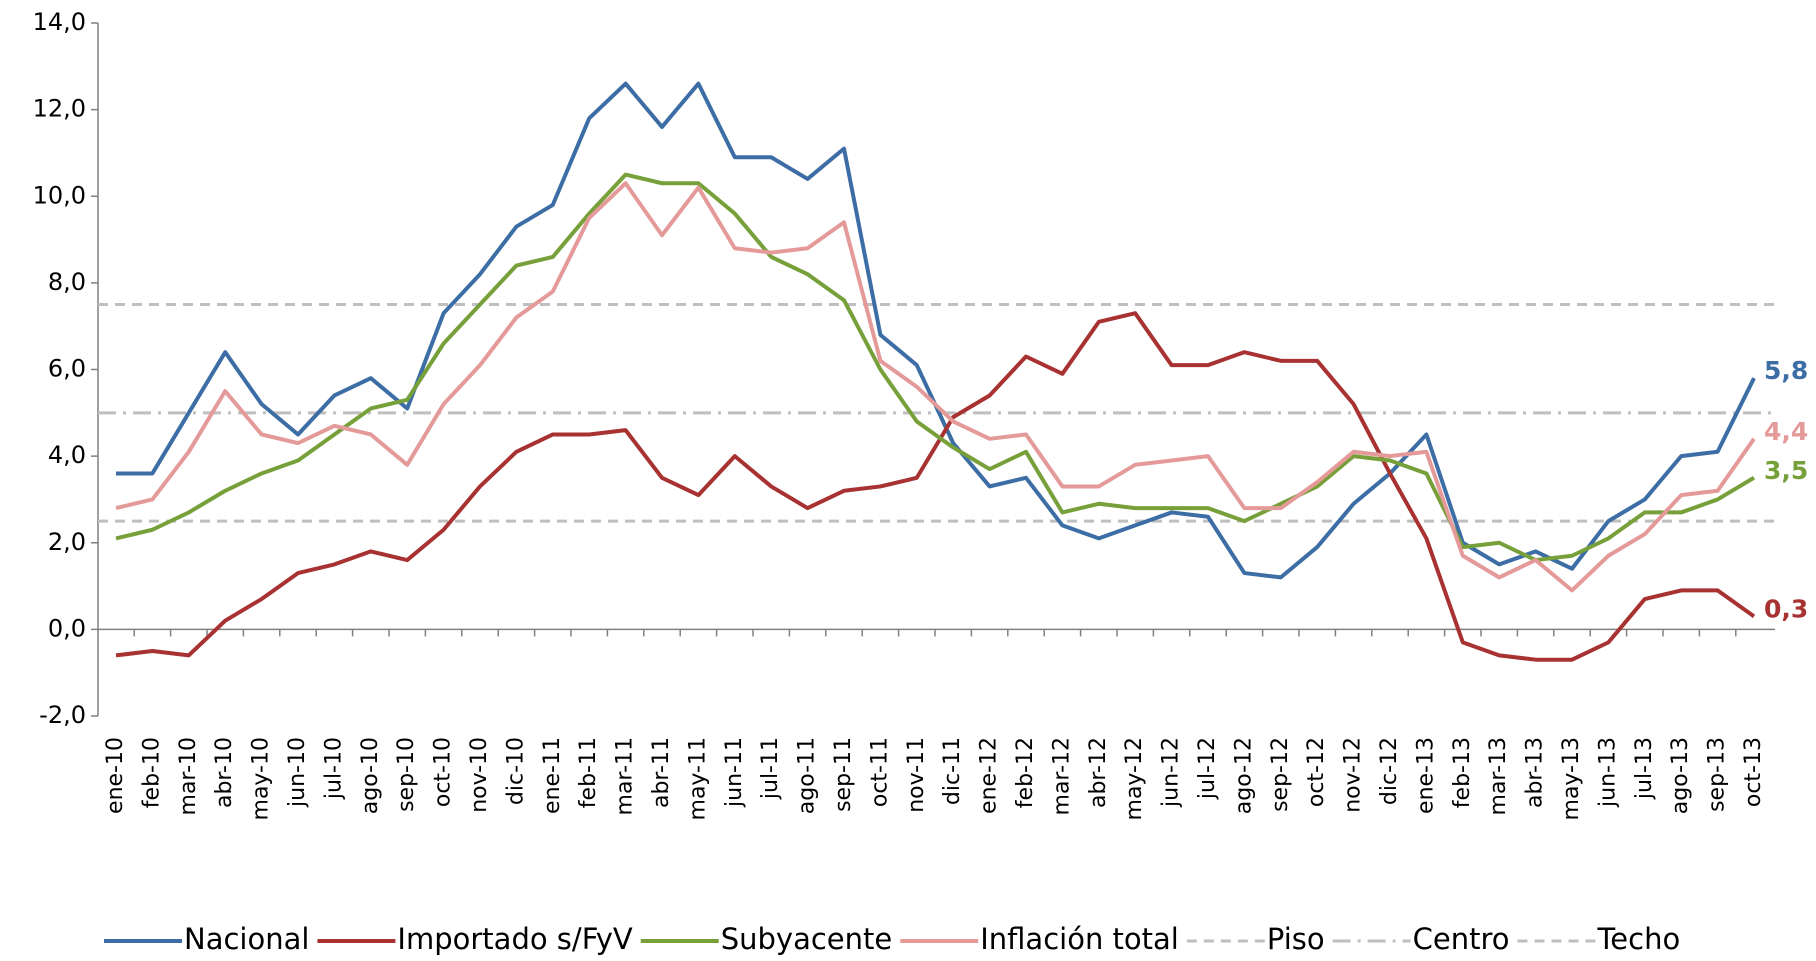 This screenshot has width=1816, height=961. I want to click on x-tick-label: mar-13, so click(1498, 776).